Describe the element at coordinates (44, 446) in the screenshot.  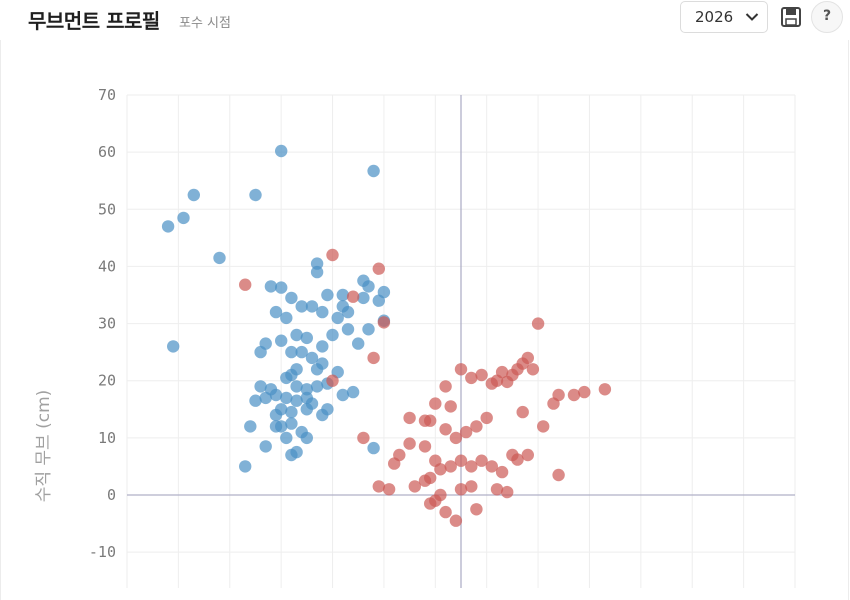
I see `y-axis-label: 수직 무브 (cm)` at that location.